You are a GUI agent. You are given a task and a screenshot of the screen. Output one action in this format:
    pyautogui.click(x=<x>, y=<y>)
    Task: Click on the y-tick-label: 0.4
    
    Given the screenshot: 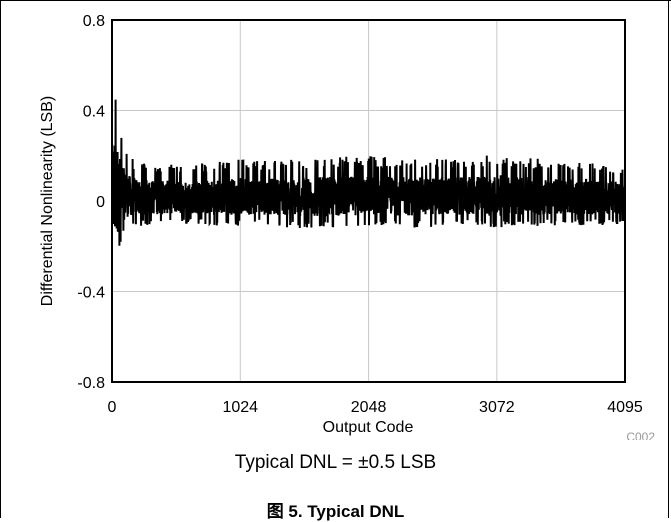 What is the action you would take?
    pyautogui.click(x=94, y=112)
    